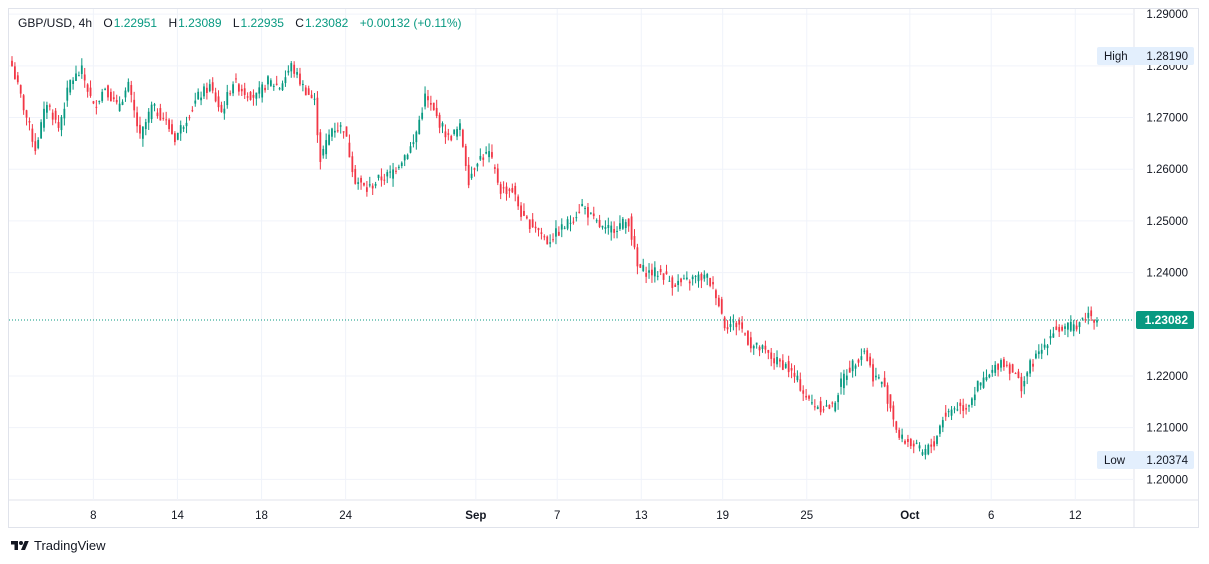 The width and height of the screenshot is (1209, 564). I want to click on x-axis: 8 14 18 24 Sep 7 13 19 25 Oct 6 12, so click(586, 516).